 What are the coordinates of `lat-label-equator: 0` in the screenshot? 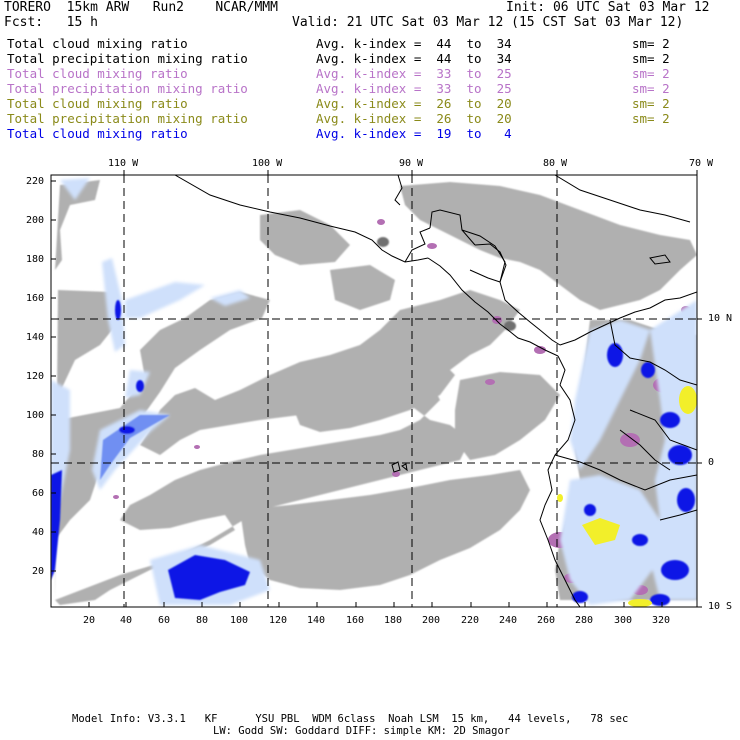 It's located at (711, 462).